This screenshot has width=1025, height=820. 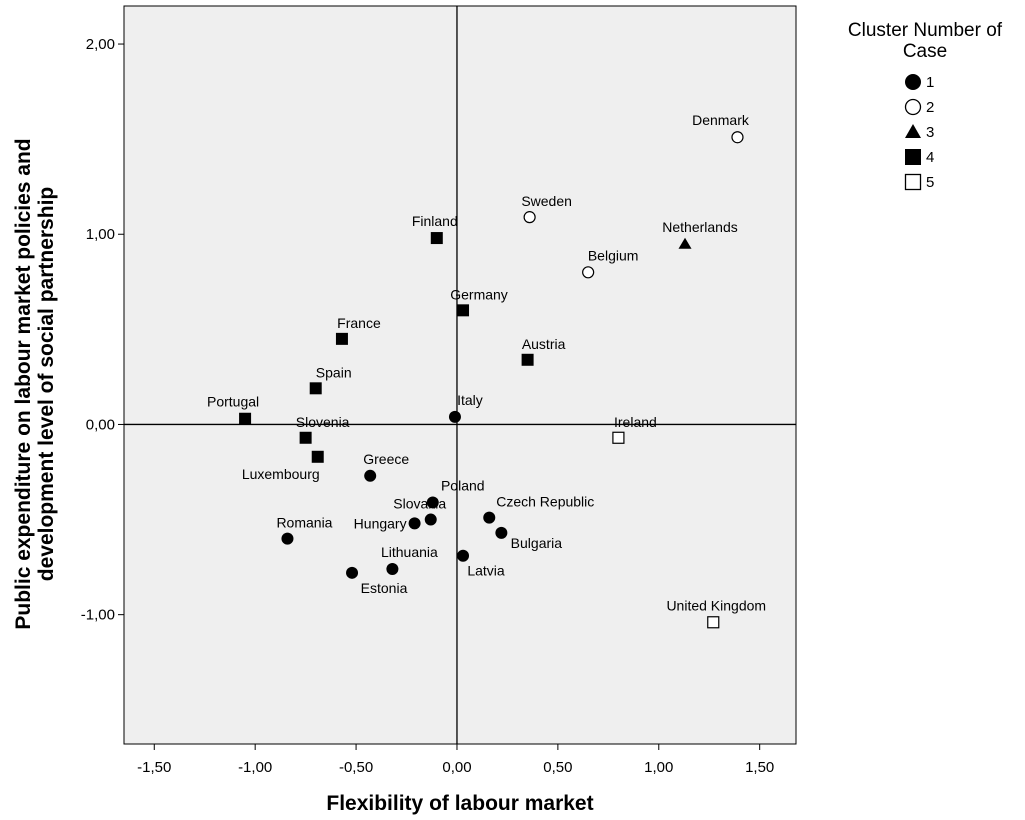 I want to click on x-axis: -1,50 -1,00 -0,50 0,00 0,50 1,00 1,50, so click(x=455, y=760).